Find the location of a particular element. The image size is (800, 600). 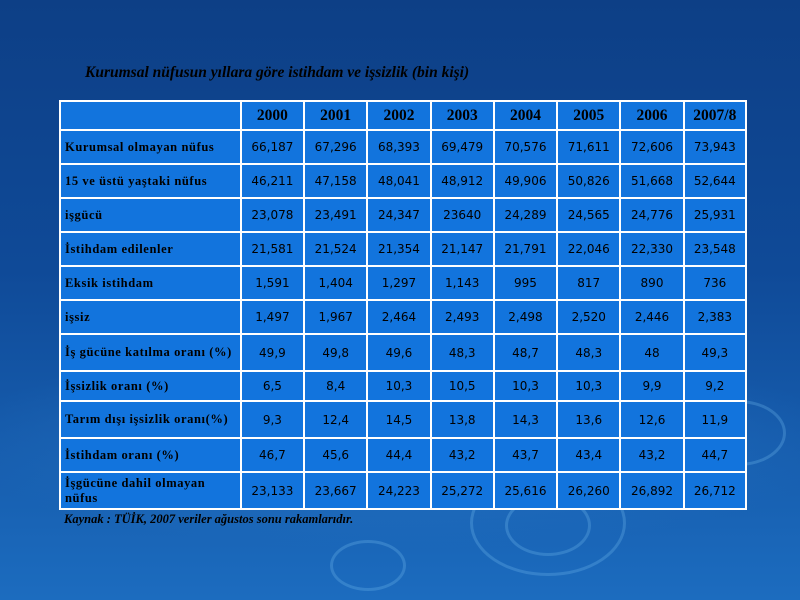

value-cell: 11,9 is located at coordinates (715, 419).